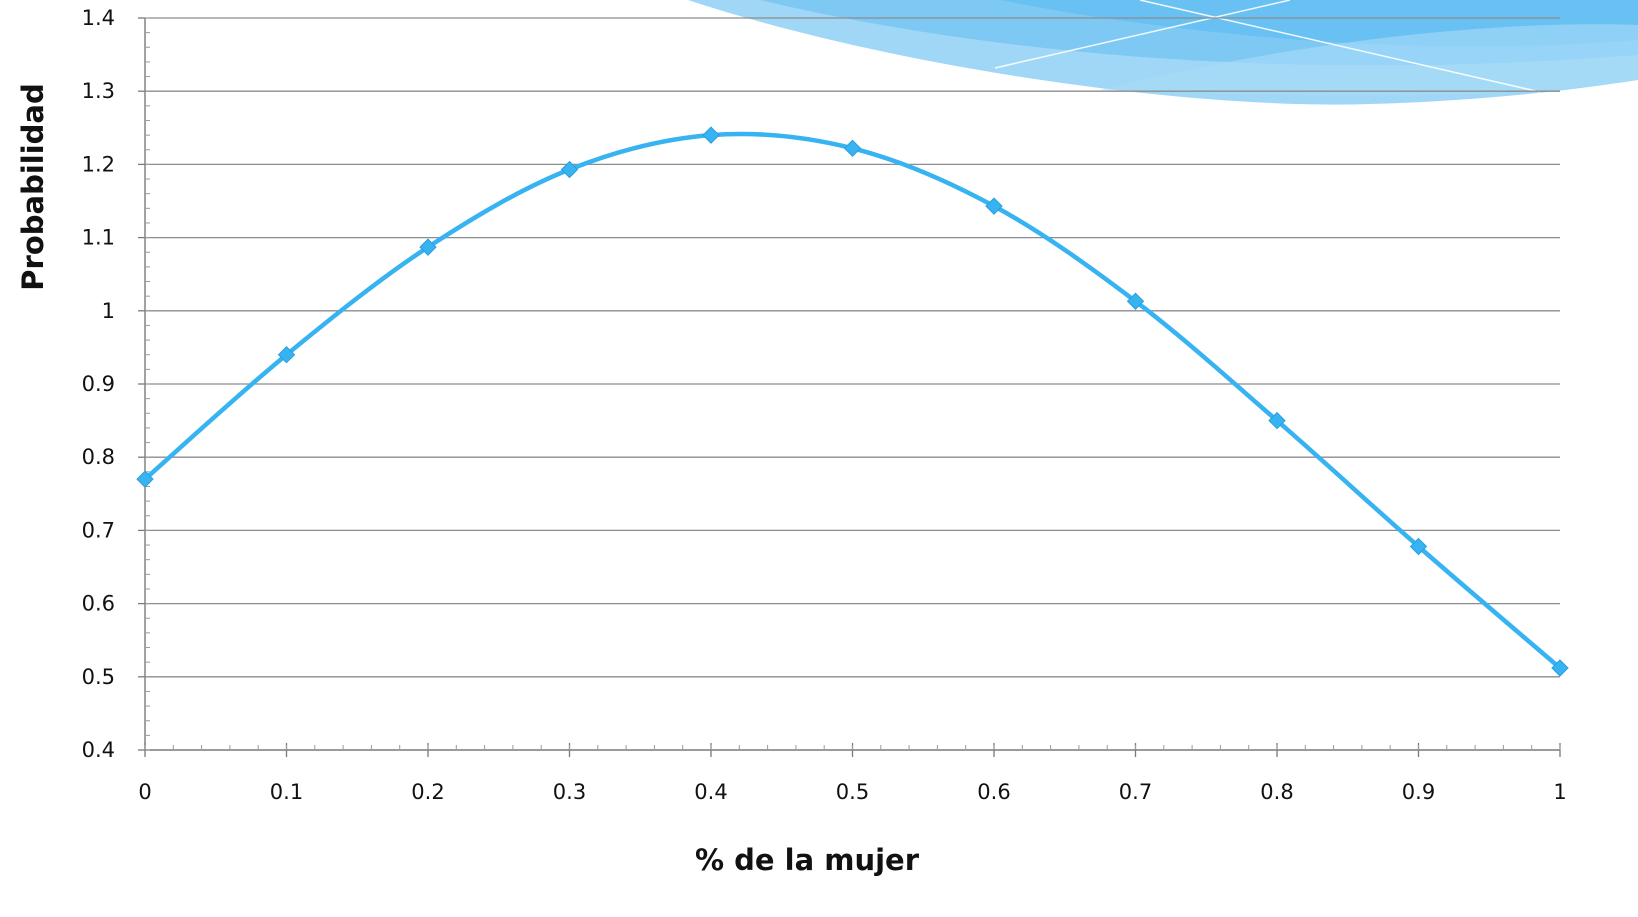 The height and width of the screenshot is (917, 1638). What do you see at coordinates (1418, 792) in the screenshot?
I see `x-tick-label: 0.9` at bounding box center [1418, 792].